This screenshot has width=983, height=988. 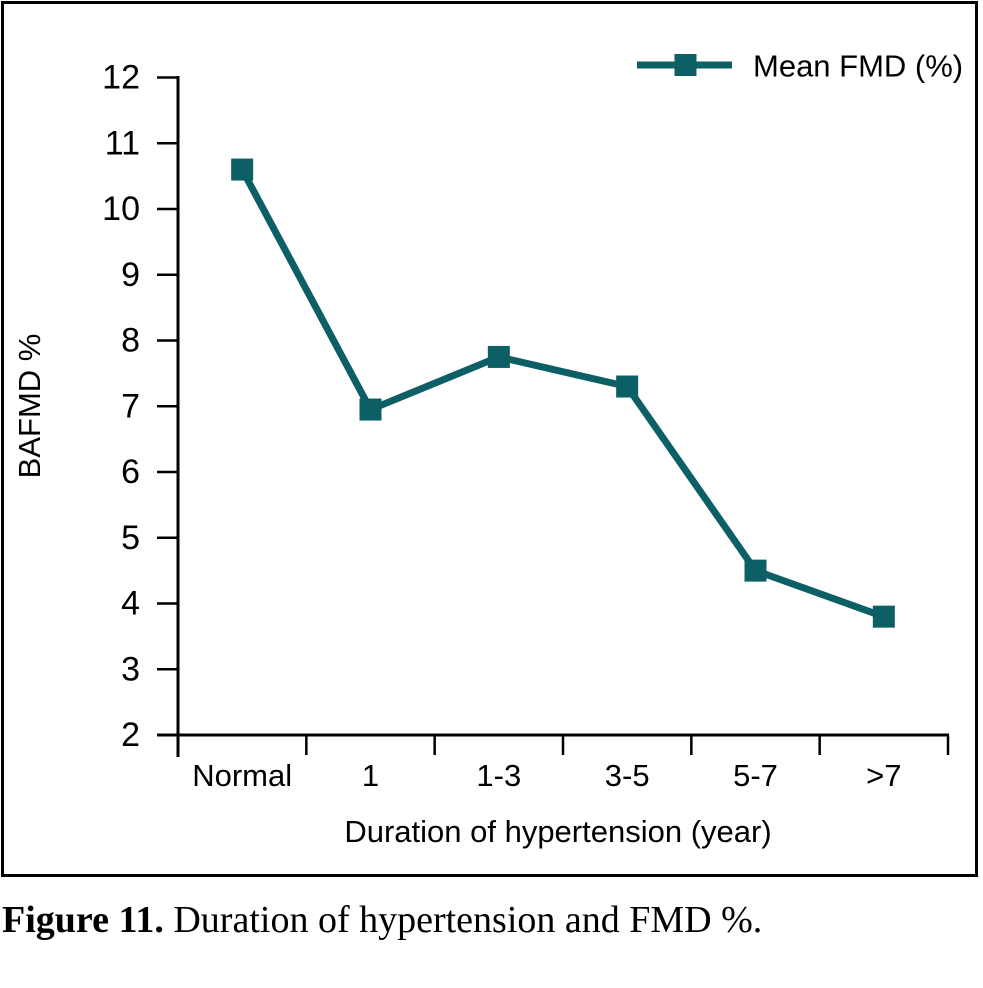 I want to click on x-category-label: 5-7, so click(x=755, y=775).